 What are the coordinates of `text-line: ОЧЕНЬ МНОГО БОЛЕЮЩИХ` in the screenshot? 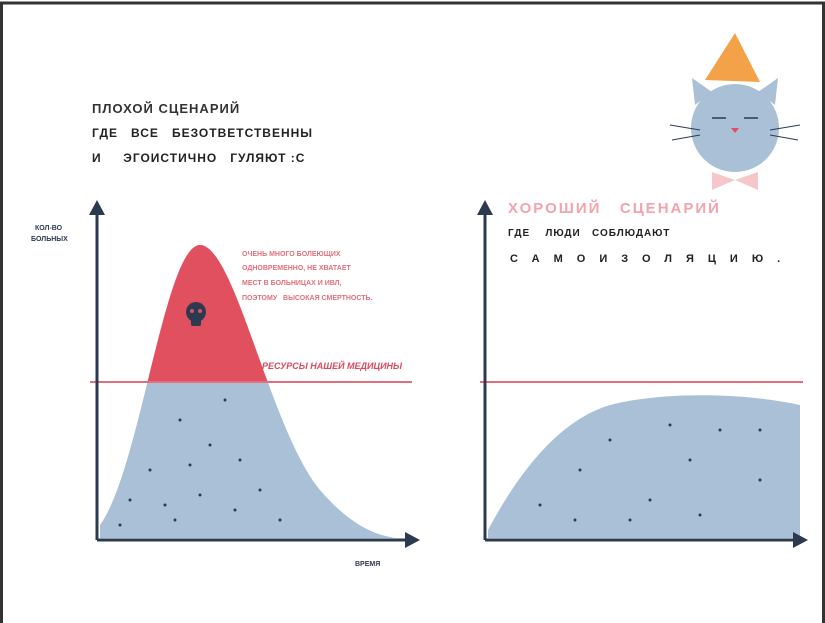 It's located at (291, 254).